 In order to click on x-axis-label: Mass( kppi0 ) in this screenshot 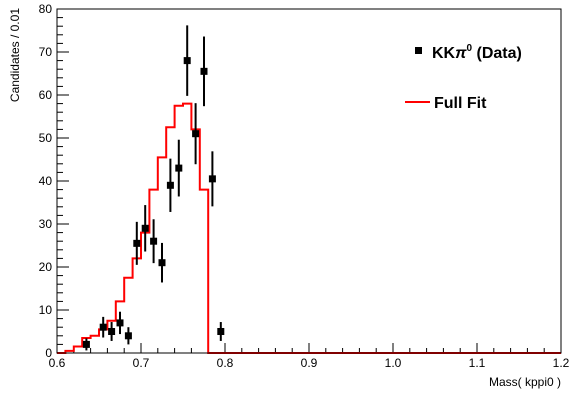, I will do `click(525, 382)`.